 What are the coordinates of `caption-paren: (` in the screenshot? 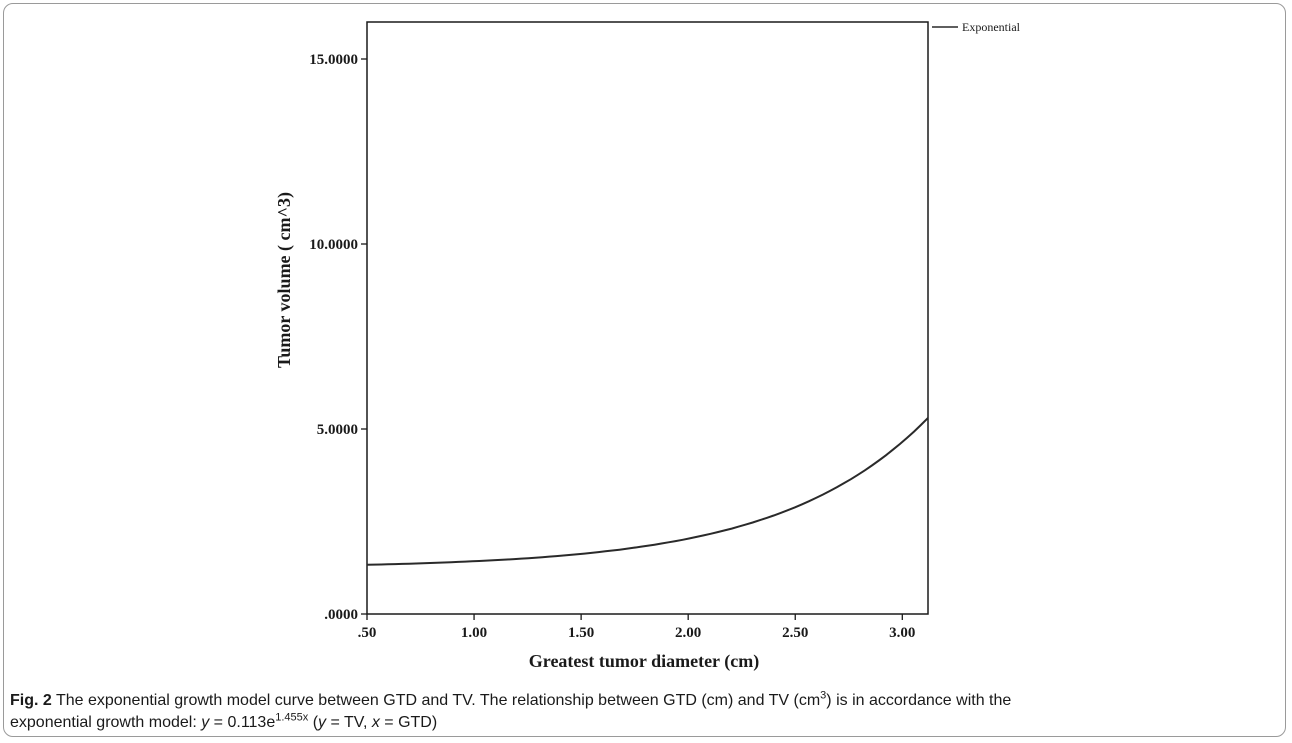 It's located at (313, 722).